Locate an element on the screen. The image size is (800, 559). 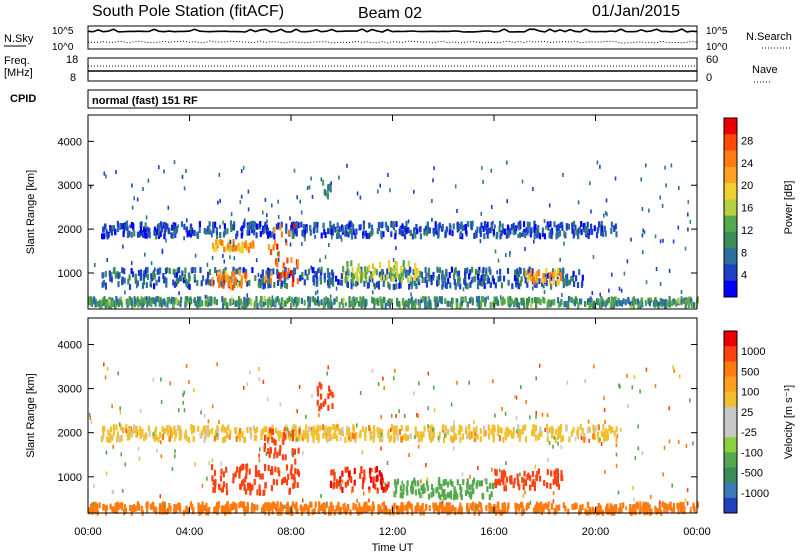
y-tick-label: 2000 is located at coordinates (70, 230).